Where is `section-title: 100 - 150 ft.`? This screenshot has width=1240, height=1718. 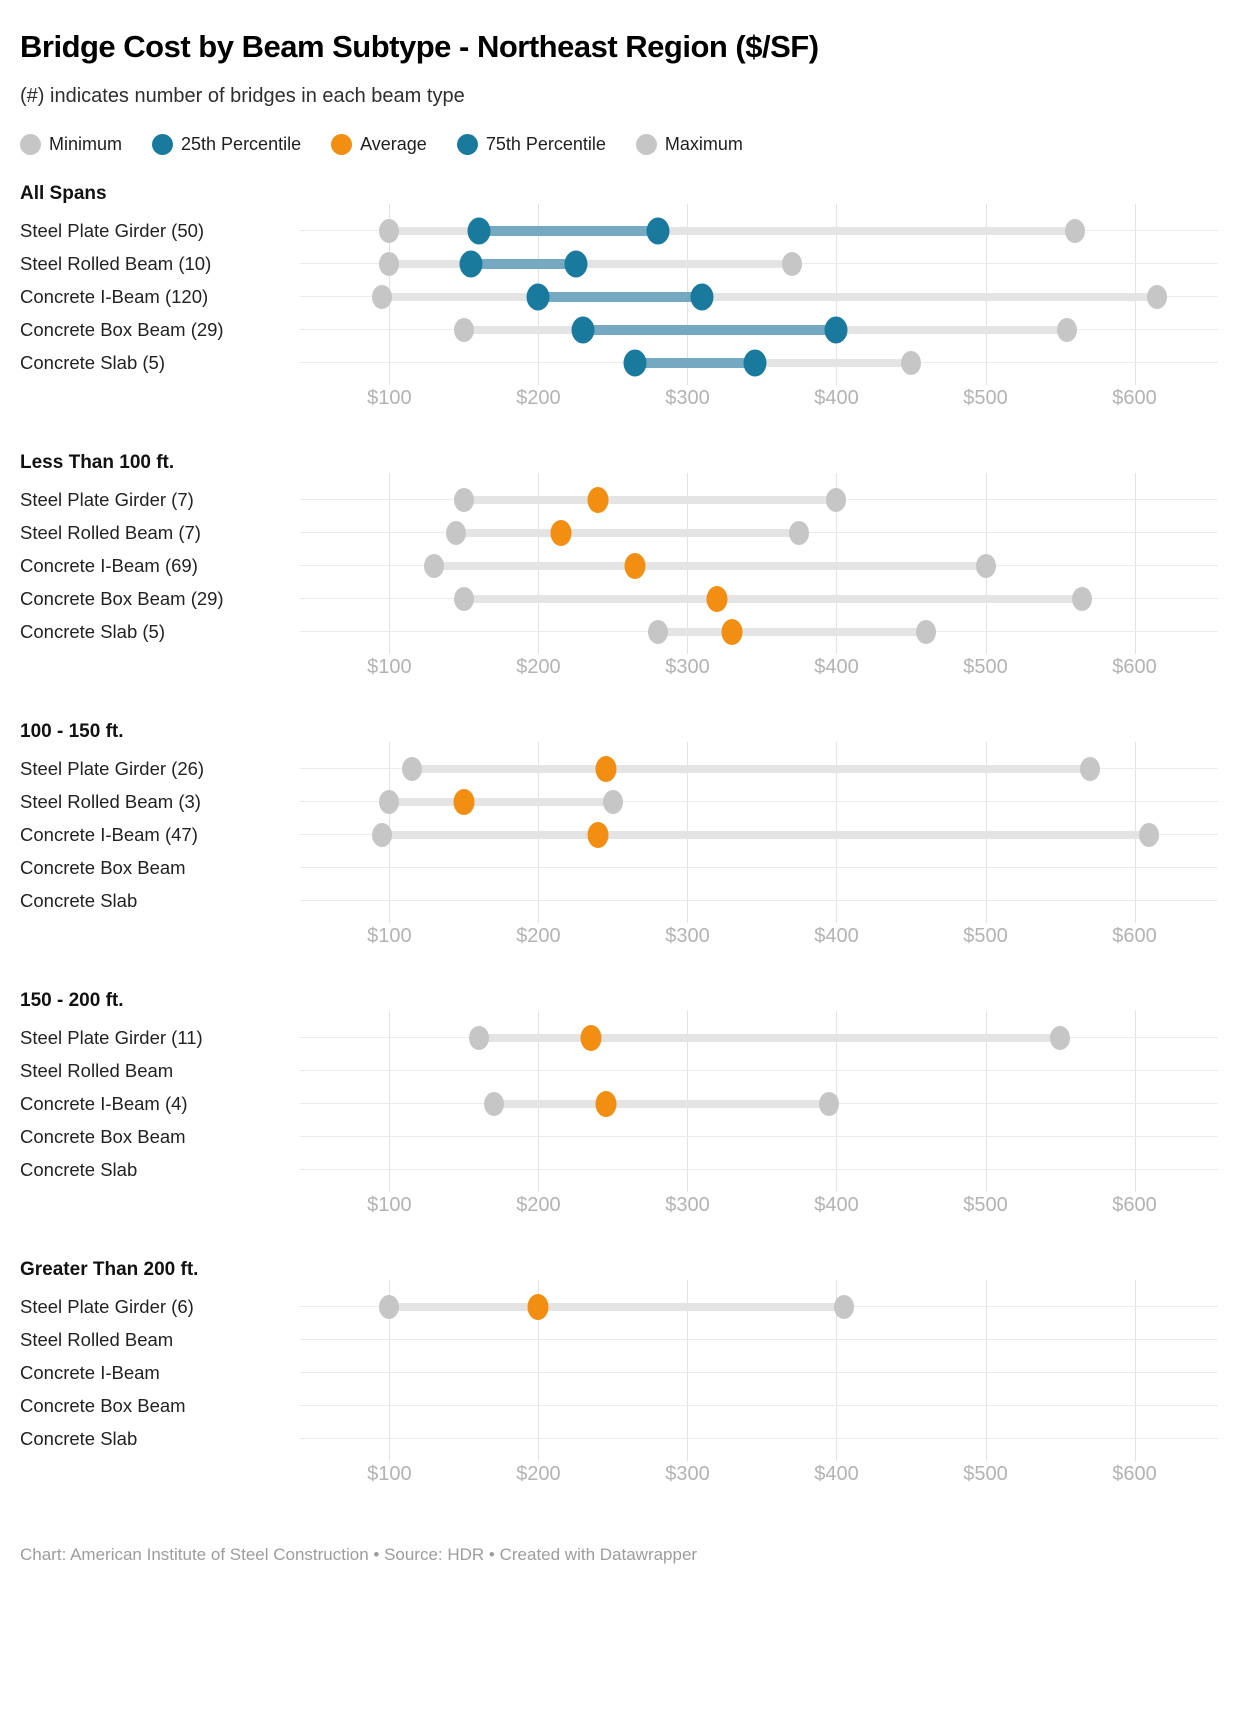
section-title: 100 - 150 ft. is located at coordinates (72, 732).